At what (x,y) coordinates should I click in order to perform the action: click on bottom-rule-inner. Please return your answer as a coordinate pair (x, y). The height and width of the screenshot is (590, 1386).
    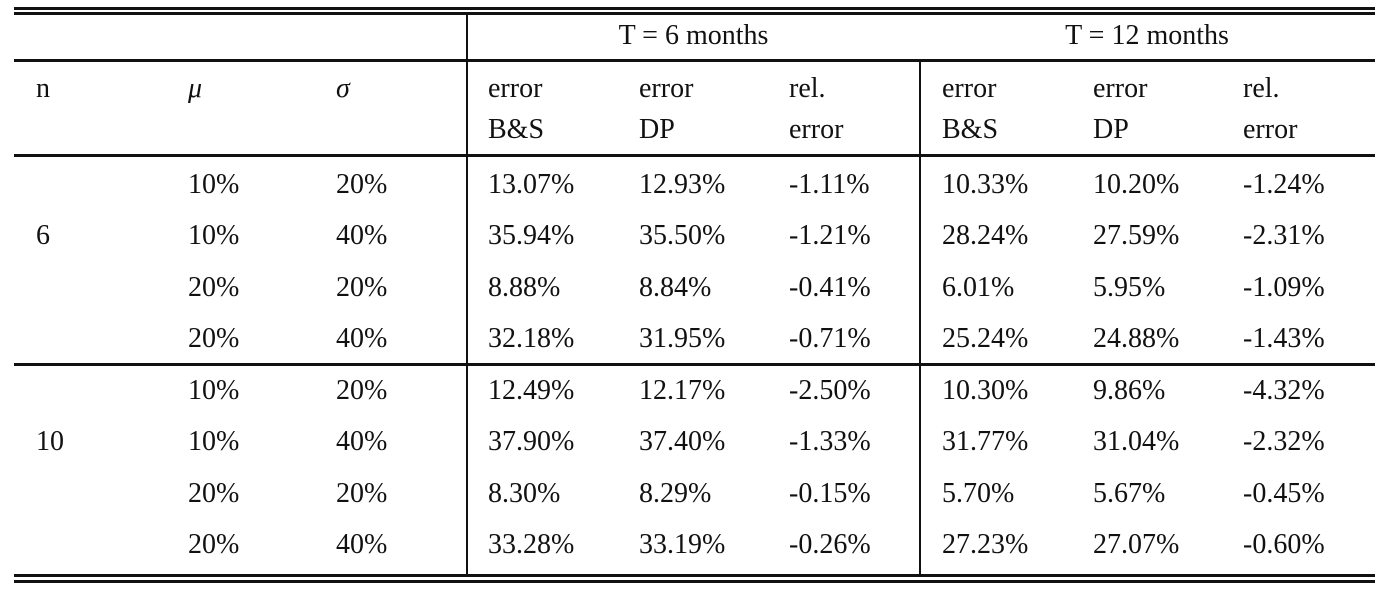
    Looking at the image, I should click on (694, 575).